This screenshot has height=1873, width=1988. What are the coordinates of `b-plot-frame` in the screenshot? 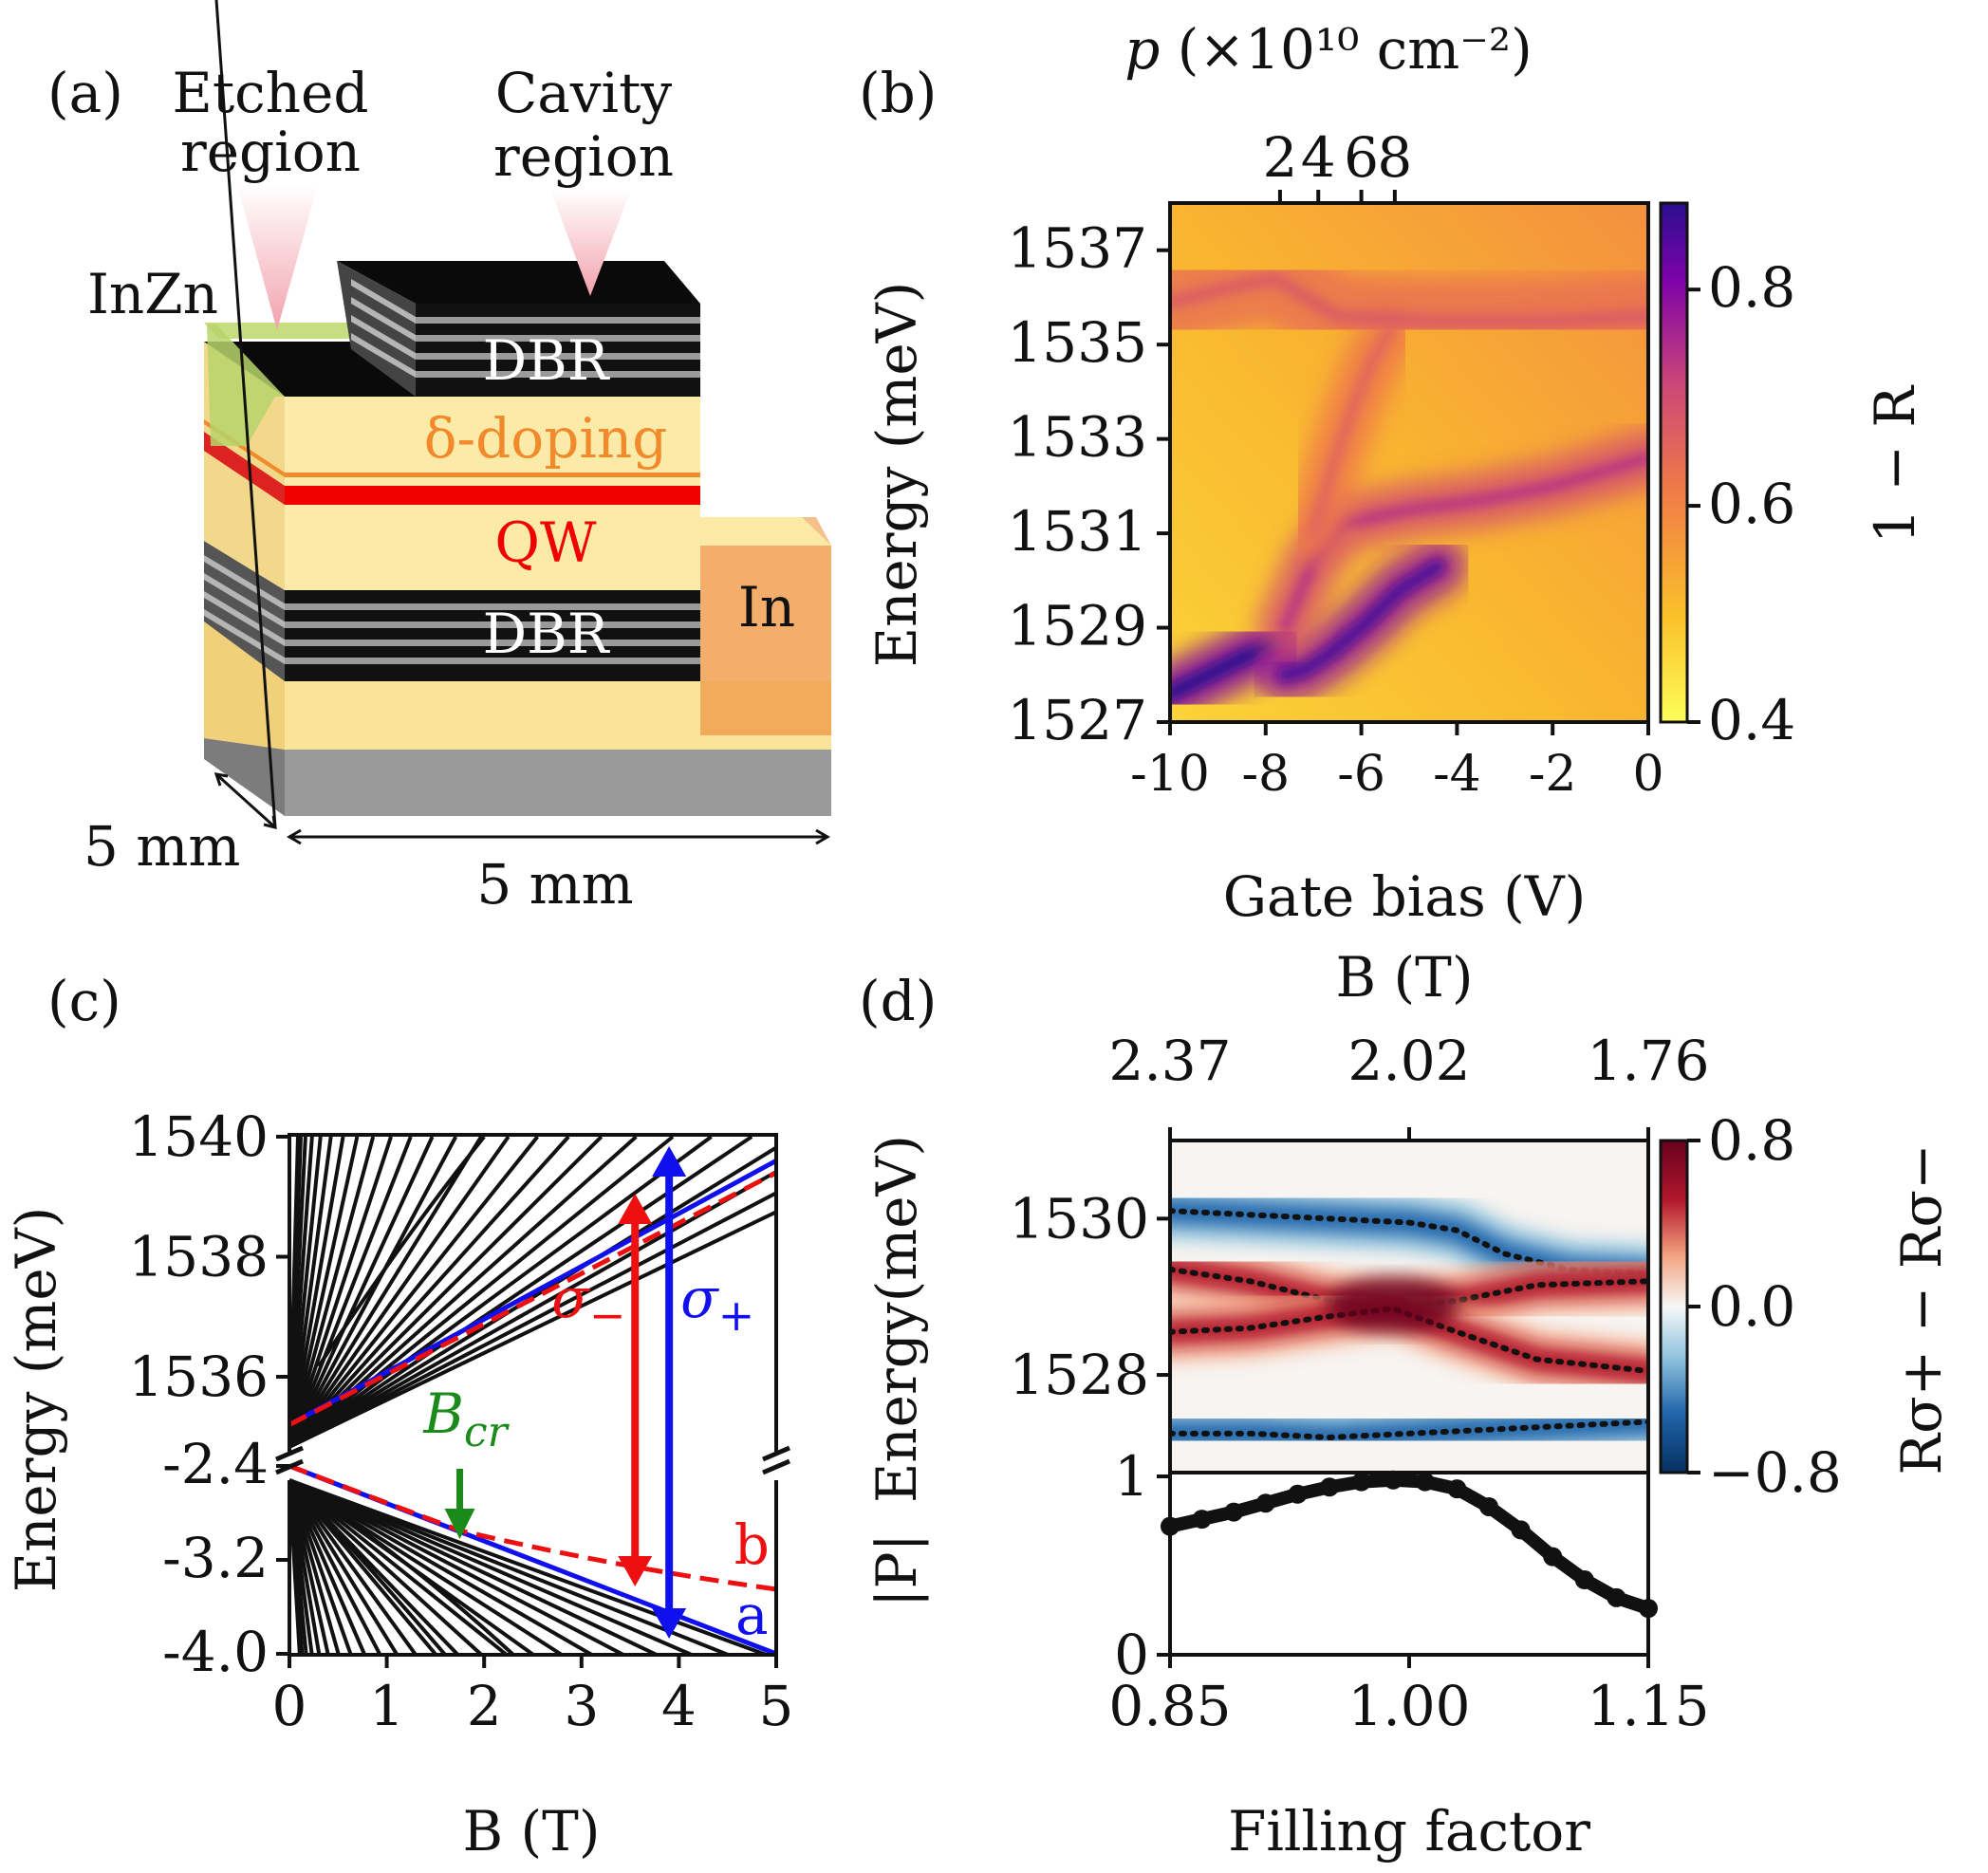 It's located at (1409, 462).